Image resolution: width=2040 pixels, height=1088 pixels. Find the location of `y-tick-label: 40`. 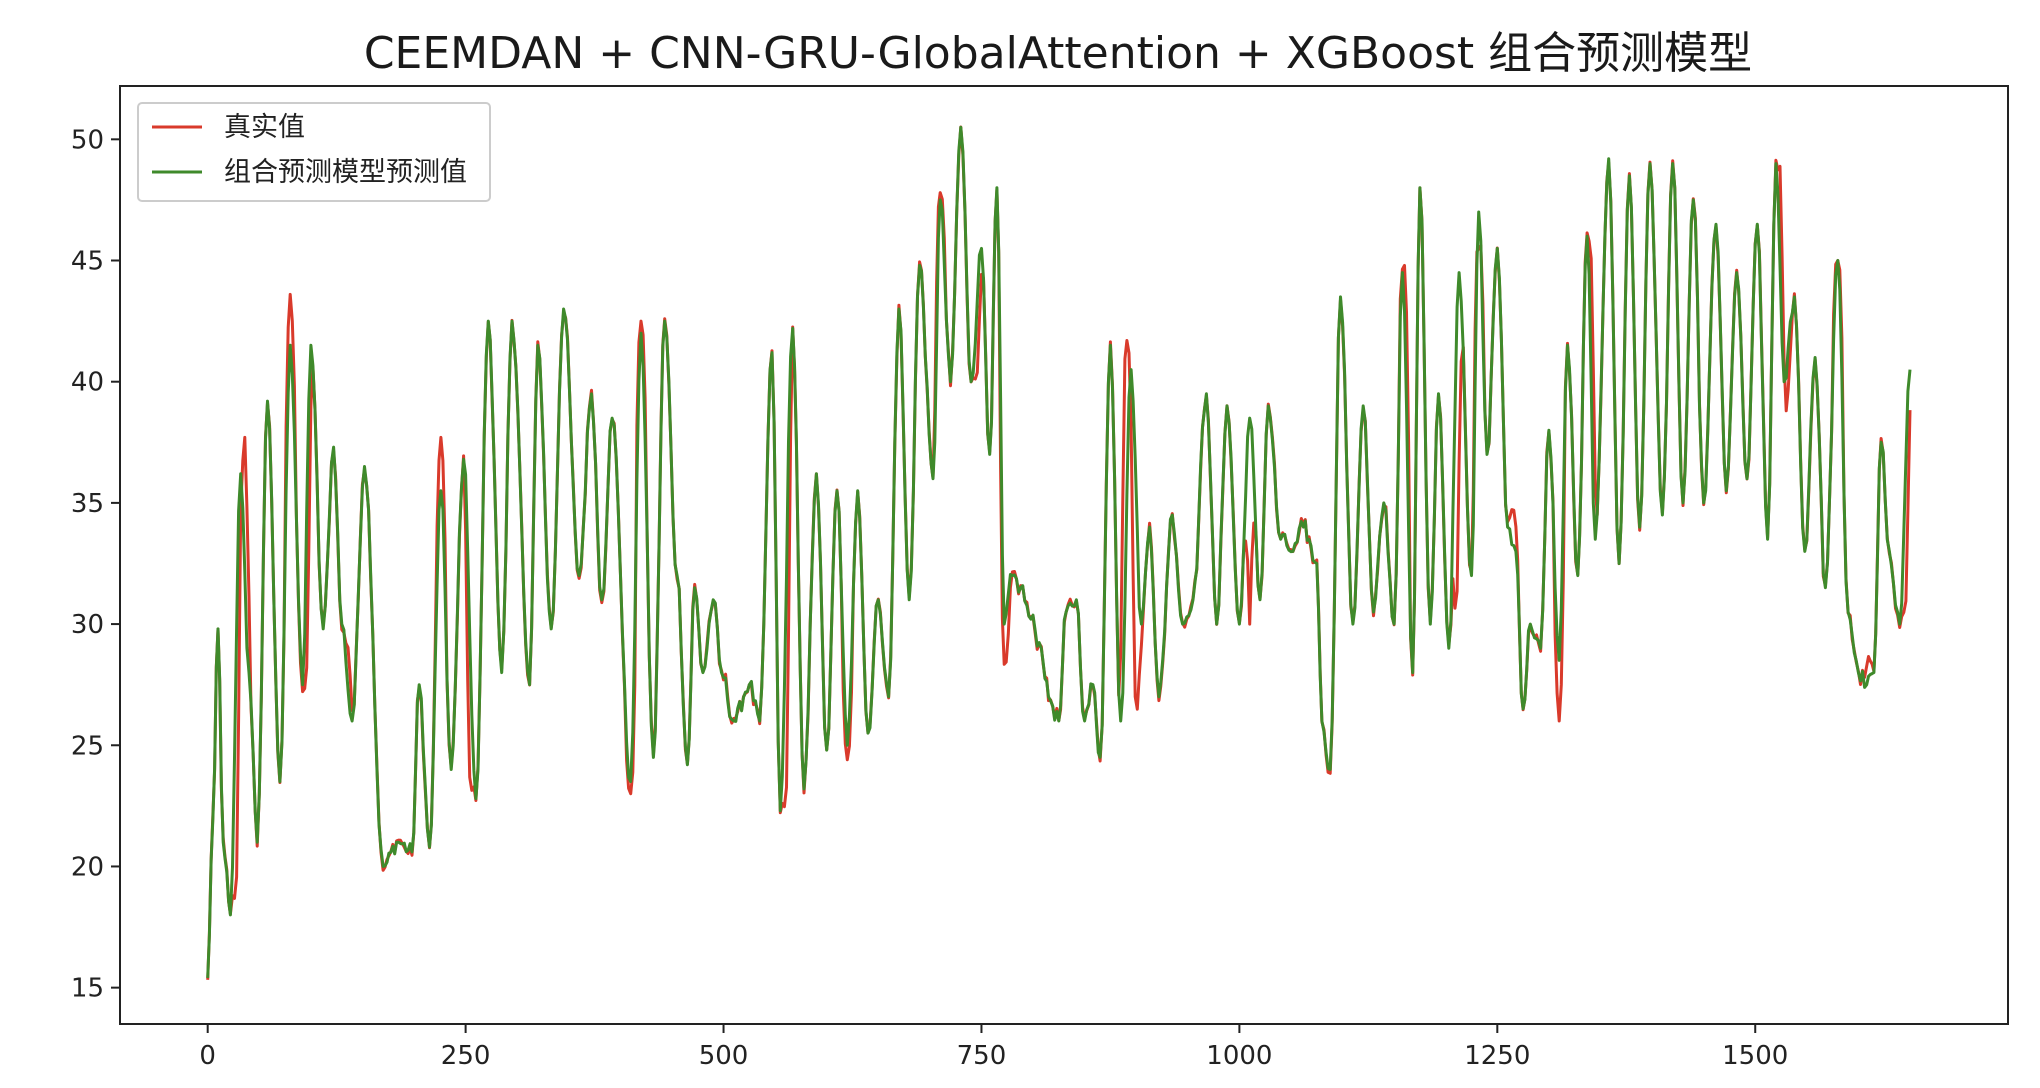

y-tick-label: 40 is located at coordinates (87, 383).